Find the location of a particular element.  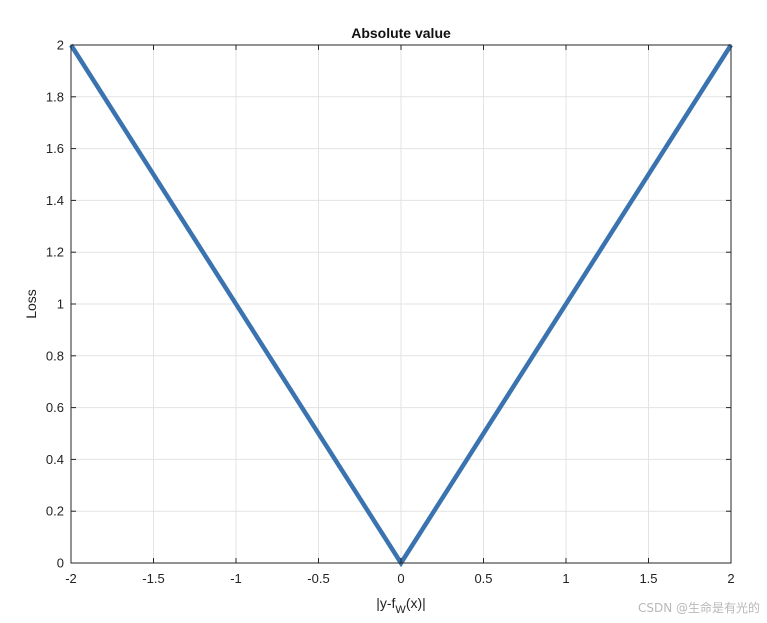

y-tick-label: 0.4 is located at coordinates (55, 459).